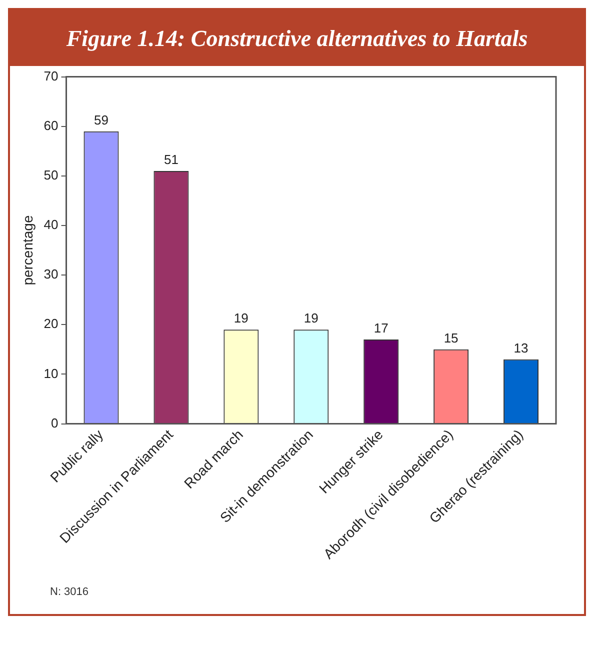 This screenshot has width=592, height=647. Describe the element at coordinates (297, 38) in the screenshot. I see `chart-title: Figure 1.14: Constructive alternatives to Hartals` at that location.